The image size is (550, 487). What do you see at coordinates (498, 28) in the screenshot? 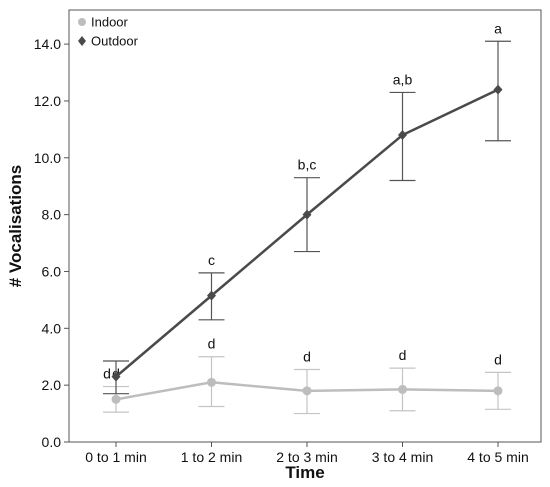
I see `significance-label: a` at bounding box center [498, 28].